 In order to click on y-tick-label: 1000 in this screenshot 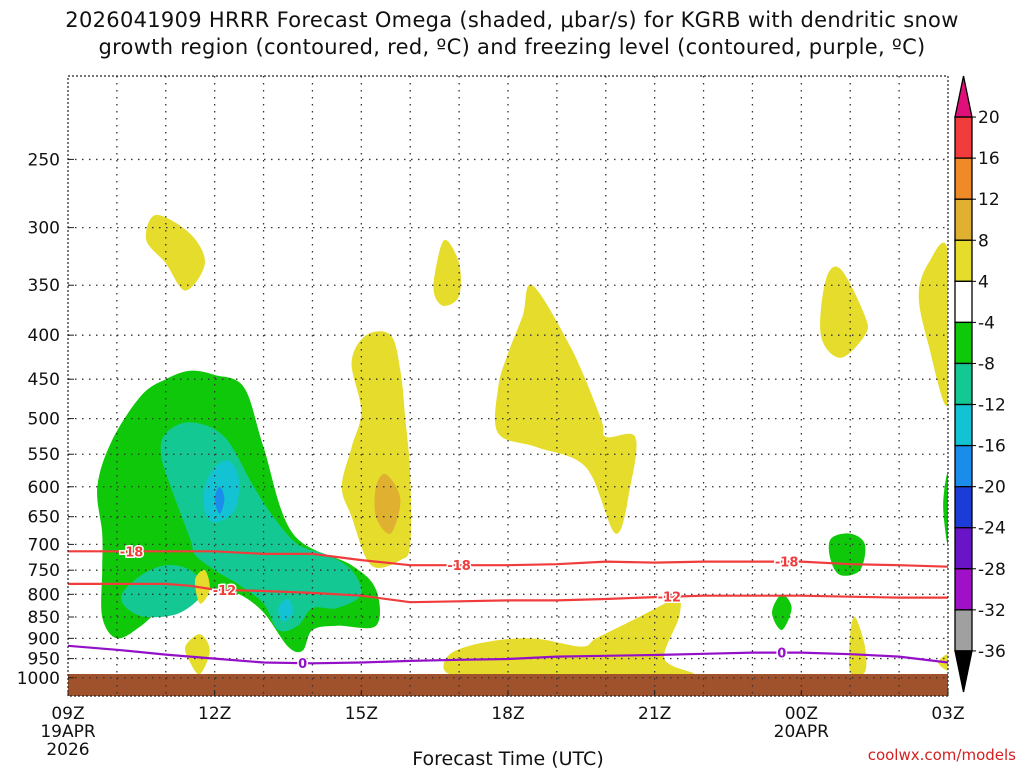, I will do `click(38, 679)`.